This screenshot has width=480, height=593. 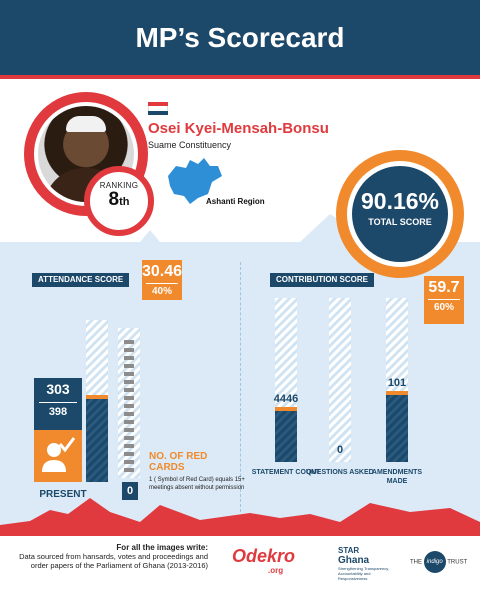 I want to click on present-icon, so click(x=58, y=456).